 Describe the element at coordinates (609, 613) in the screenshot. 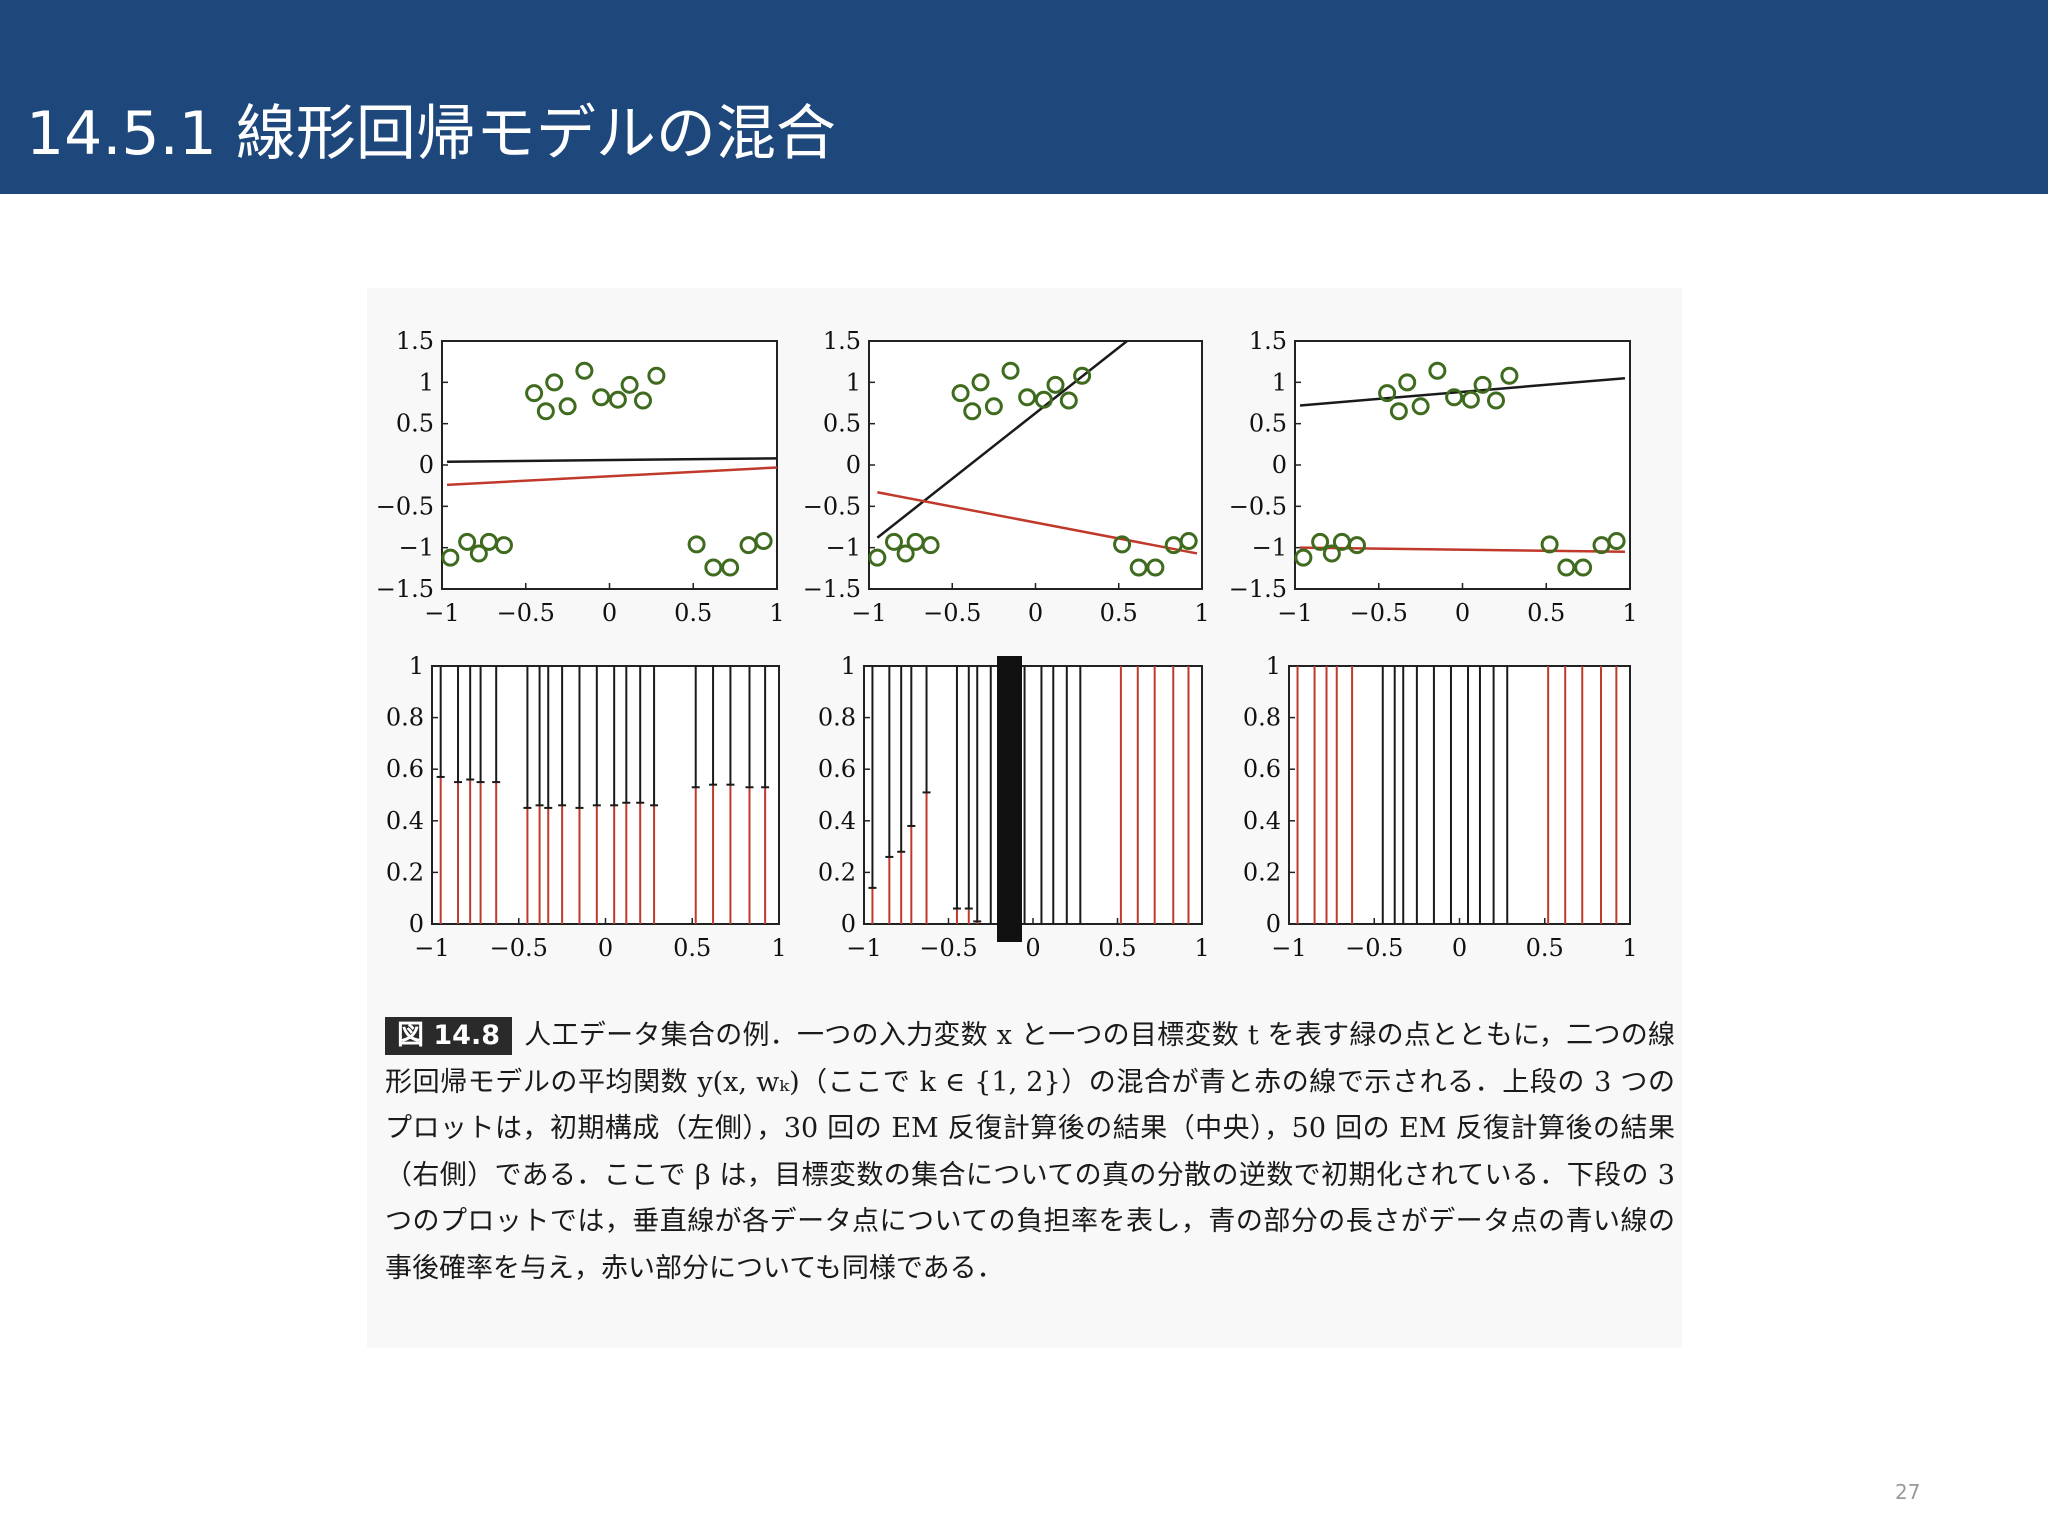

I see `top-left-xtick-label: 0` at that location.